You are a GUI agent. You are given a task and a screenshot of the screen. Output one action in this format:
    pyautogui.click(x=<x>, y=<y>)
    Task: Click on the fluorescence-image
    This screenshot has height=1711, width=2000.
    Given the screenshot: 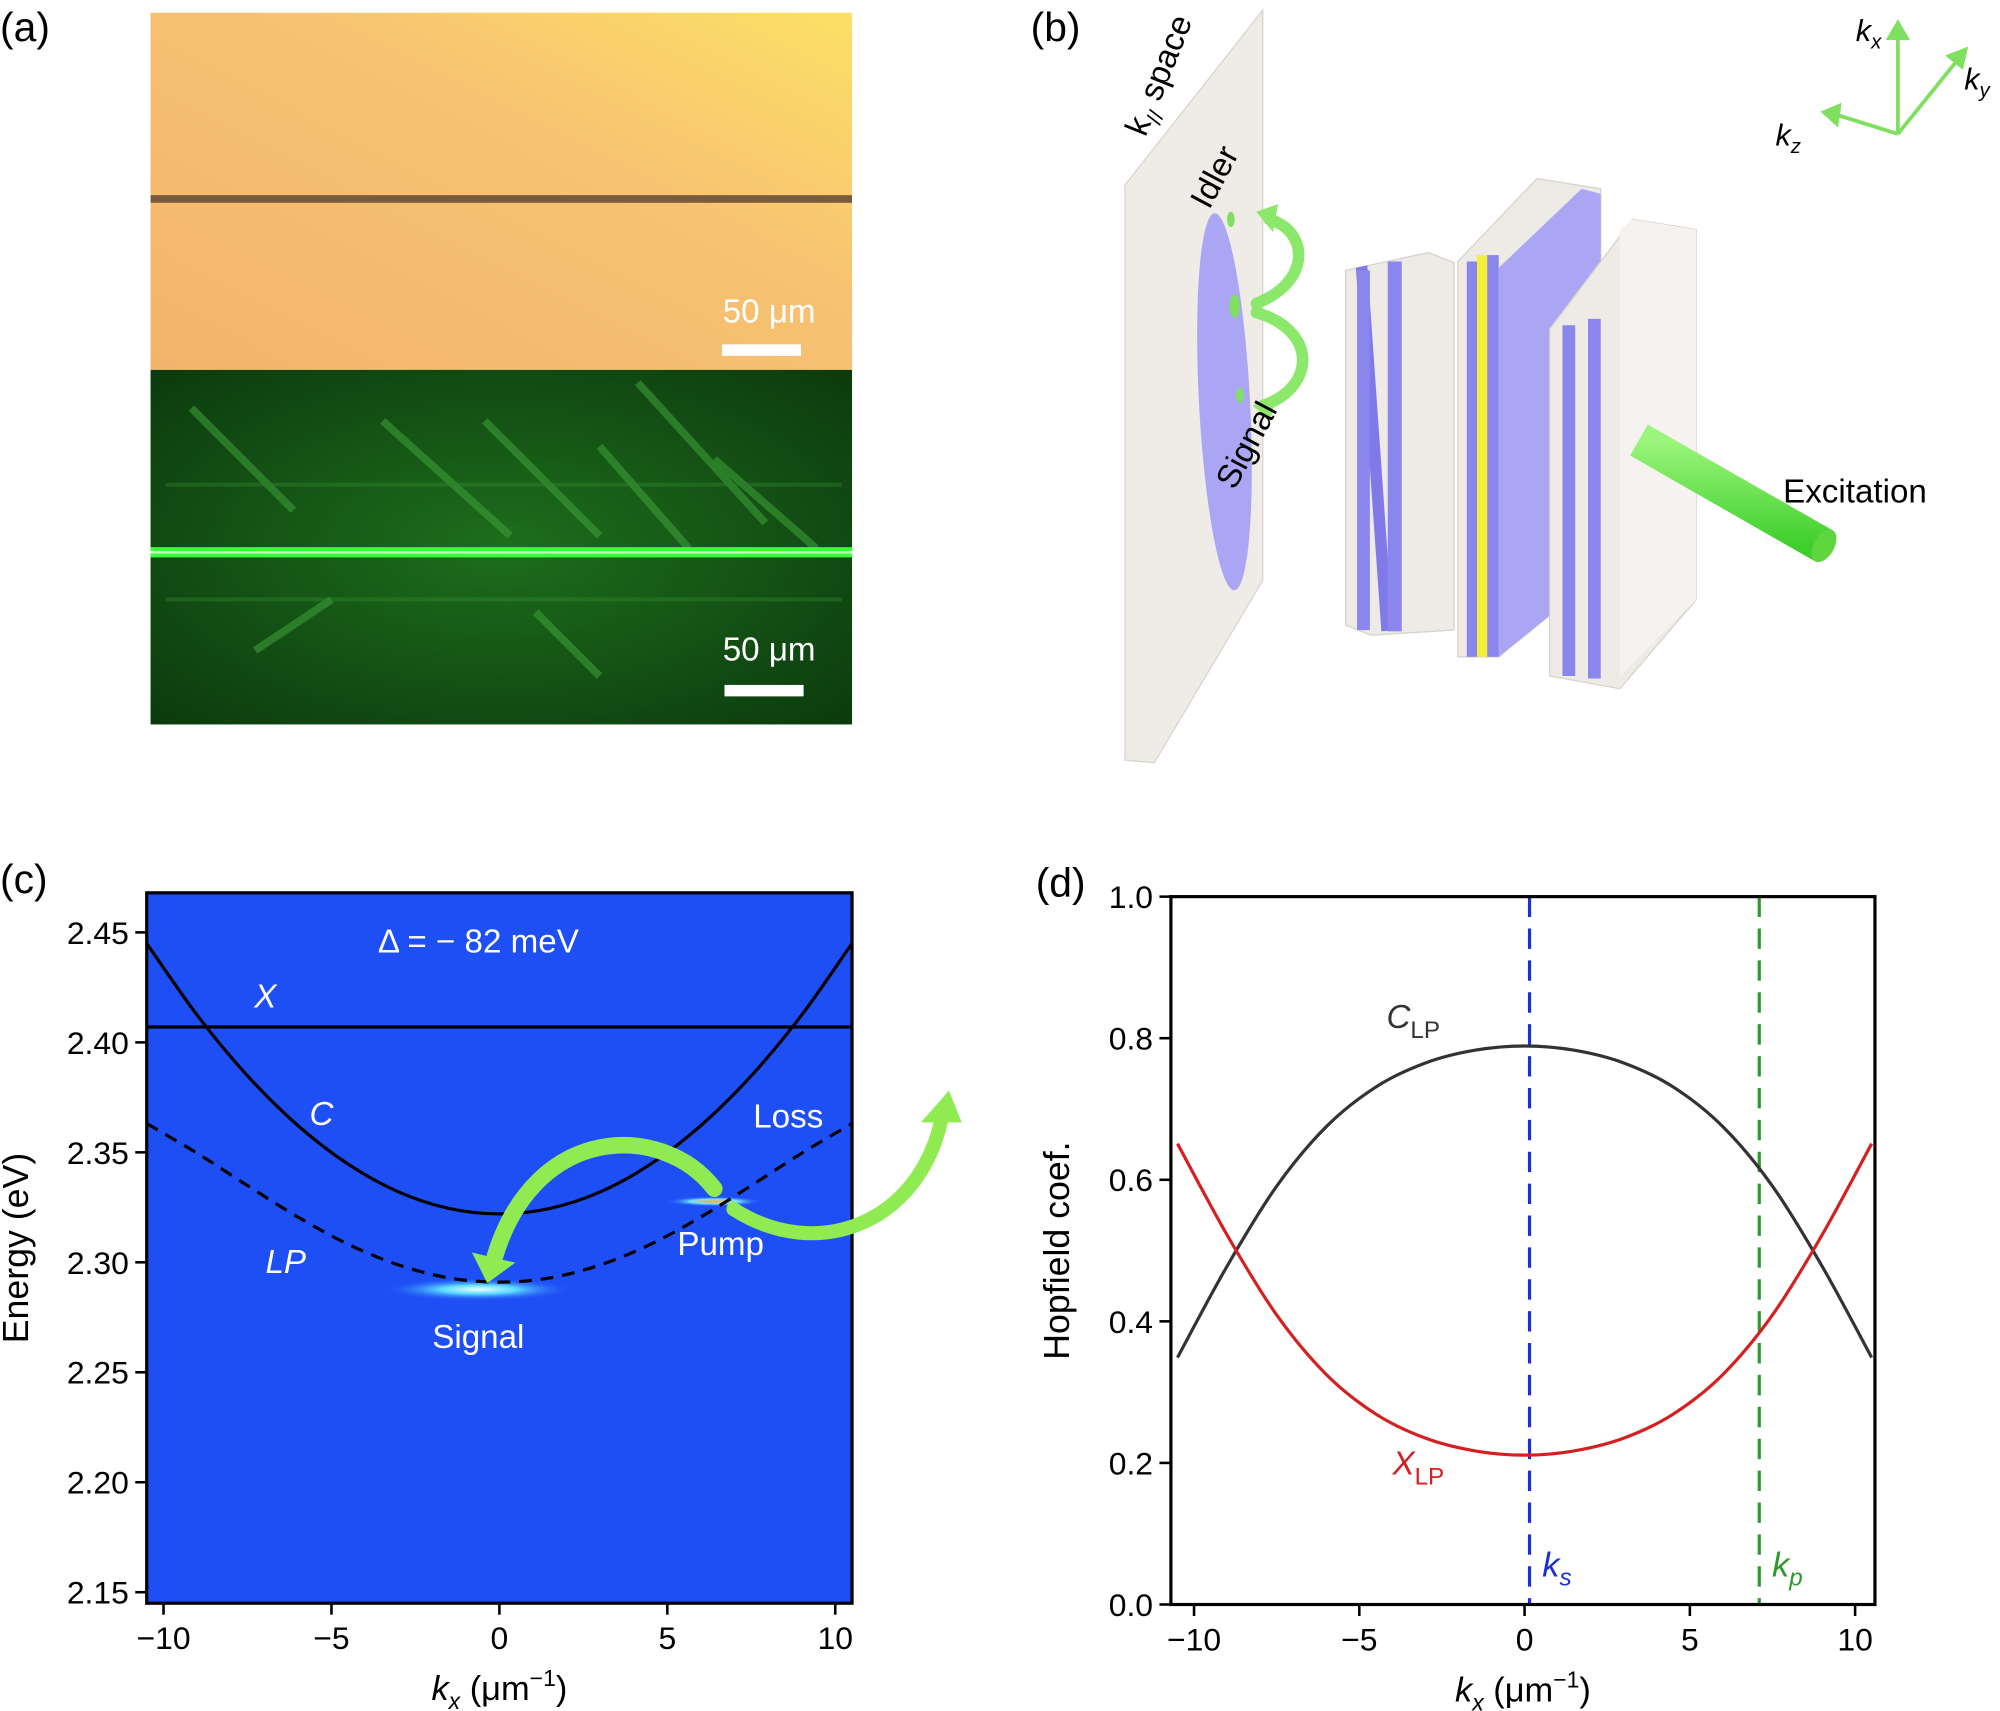 What is the action you would take?
    pyautogui.click(x=501, y=547)
    